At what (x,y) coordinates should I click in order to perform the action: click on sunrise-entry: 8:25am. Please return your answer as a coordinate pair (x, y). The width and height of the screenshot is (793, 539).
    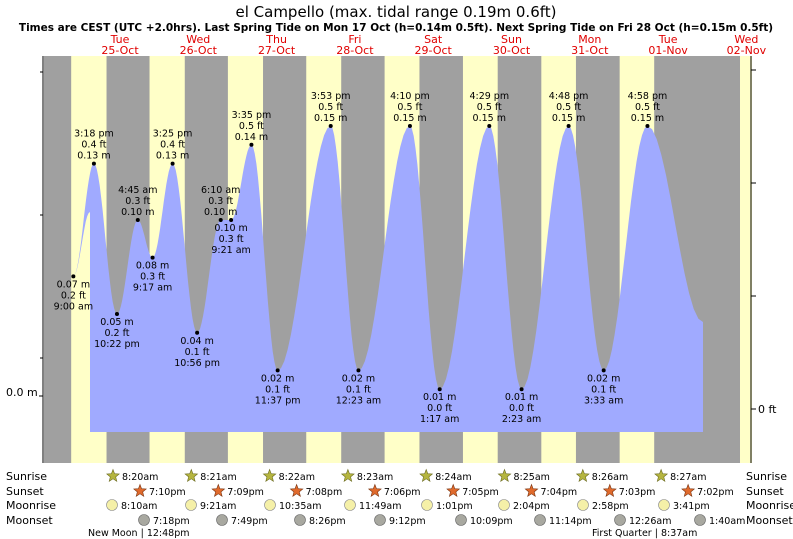
    Looking at the image, I should click on (523, 475).